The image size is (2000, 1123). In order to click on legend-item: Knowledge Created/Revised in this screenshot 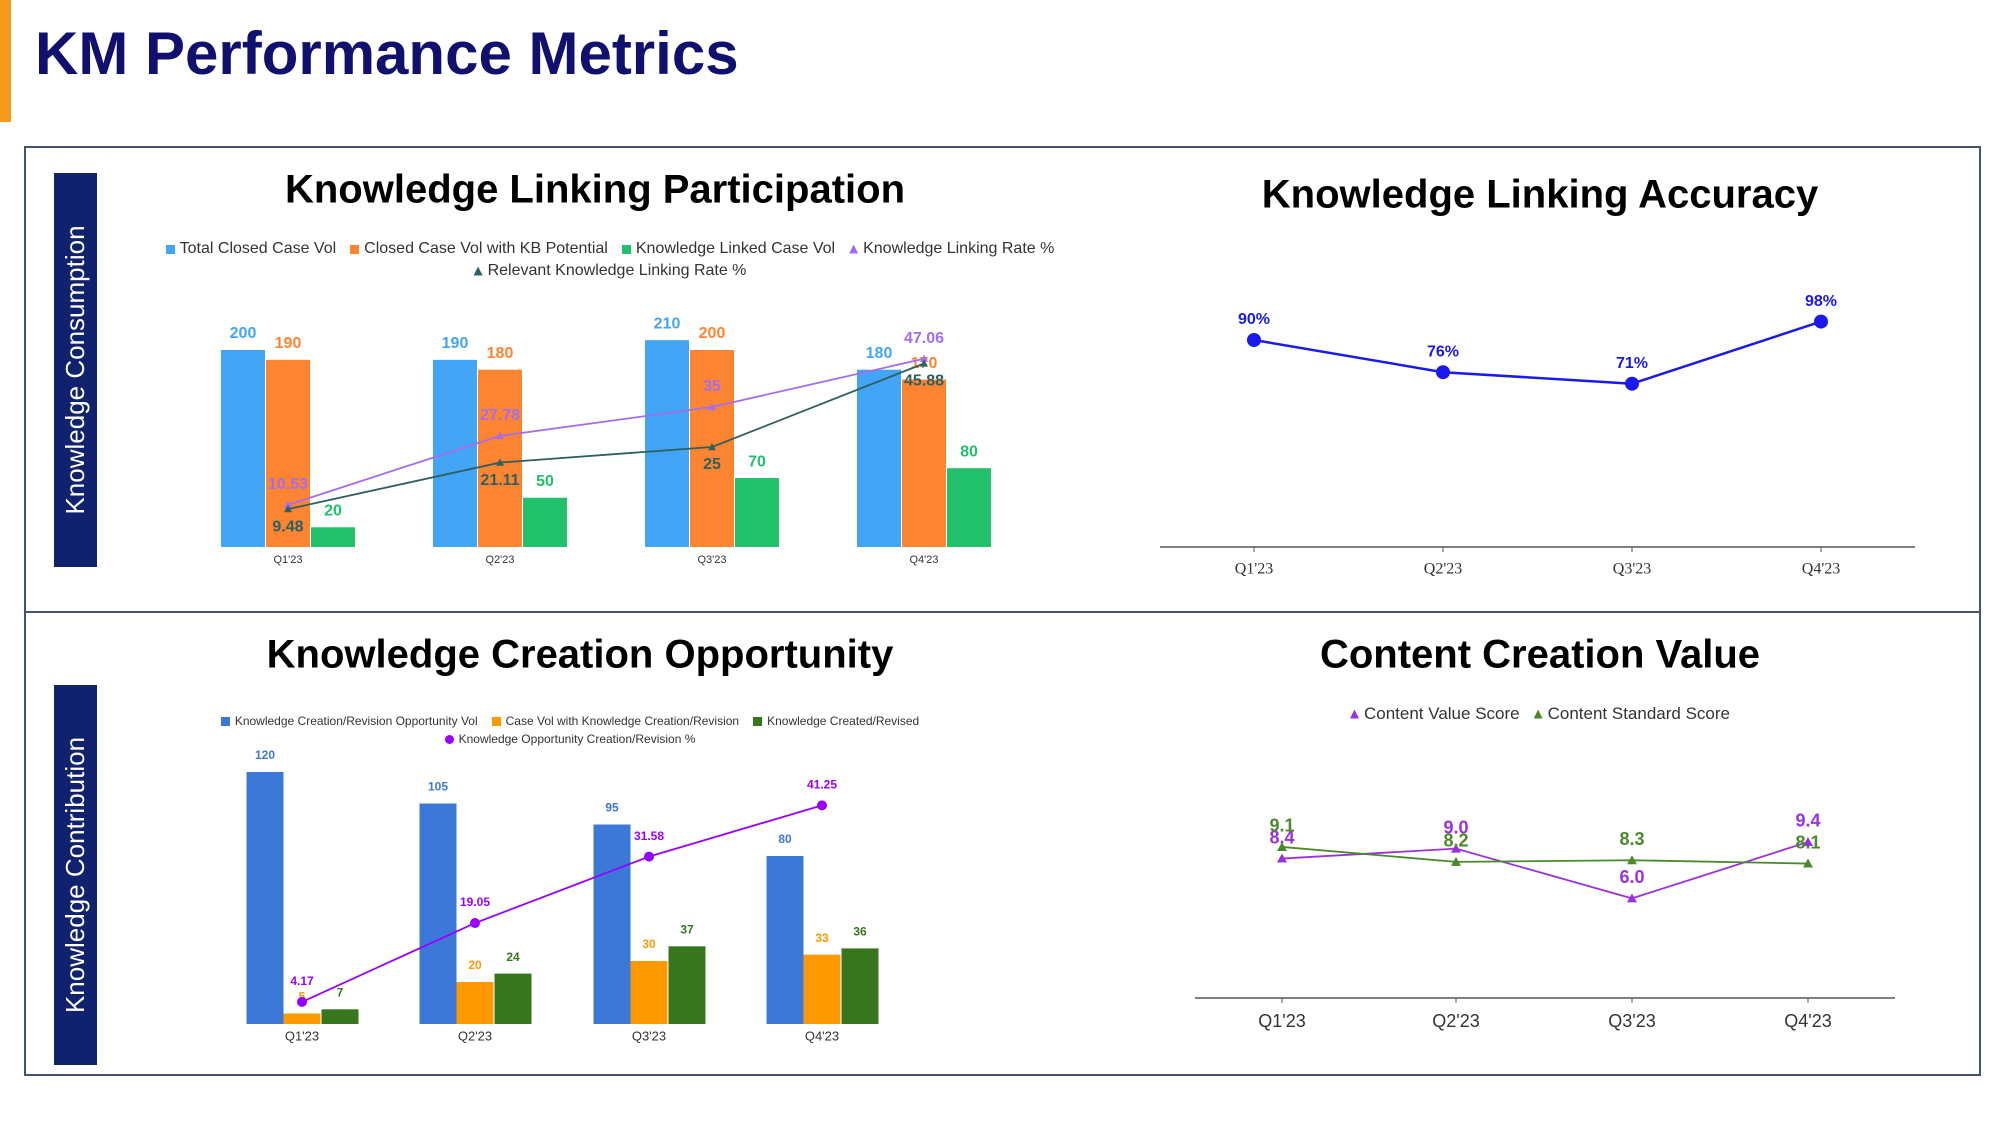, I will do `click(836, 721)`.